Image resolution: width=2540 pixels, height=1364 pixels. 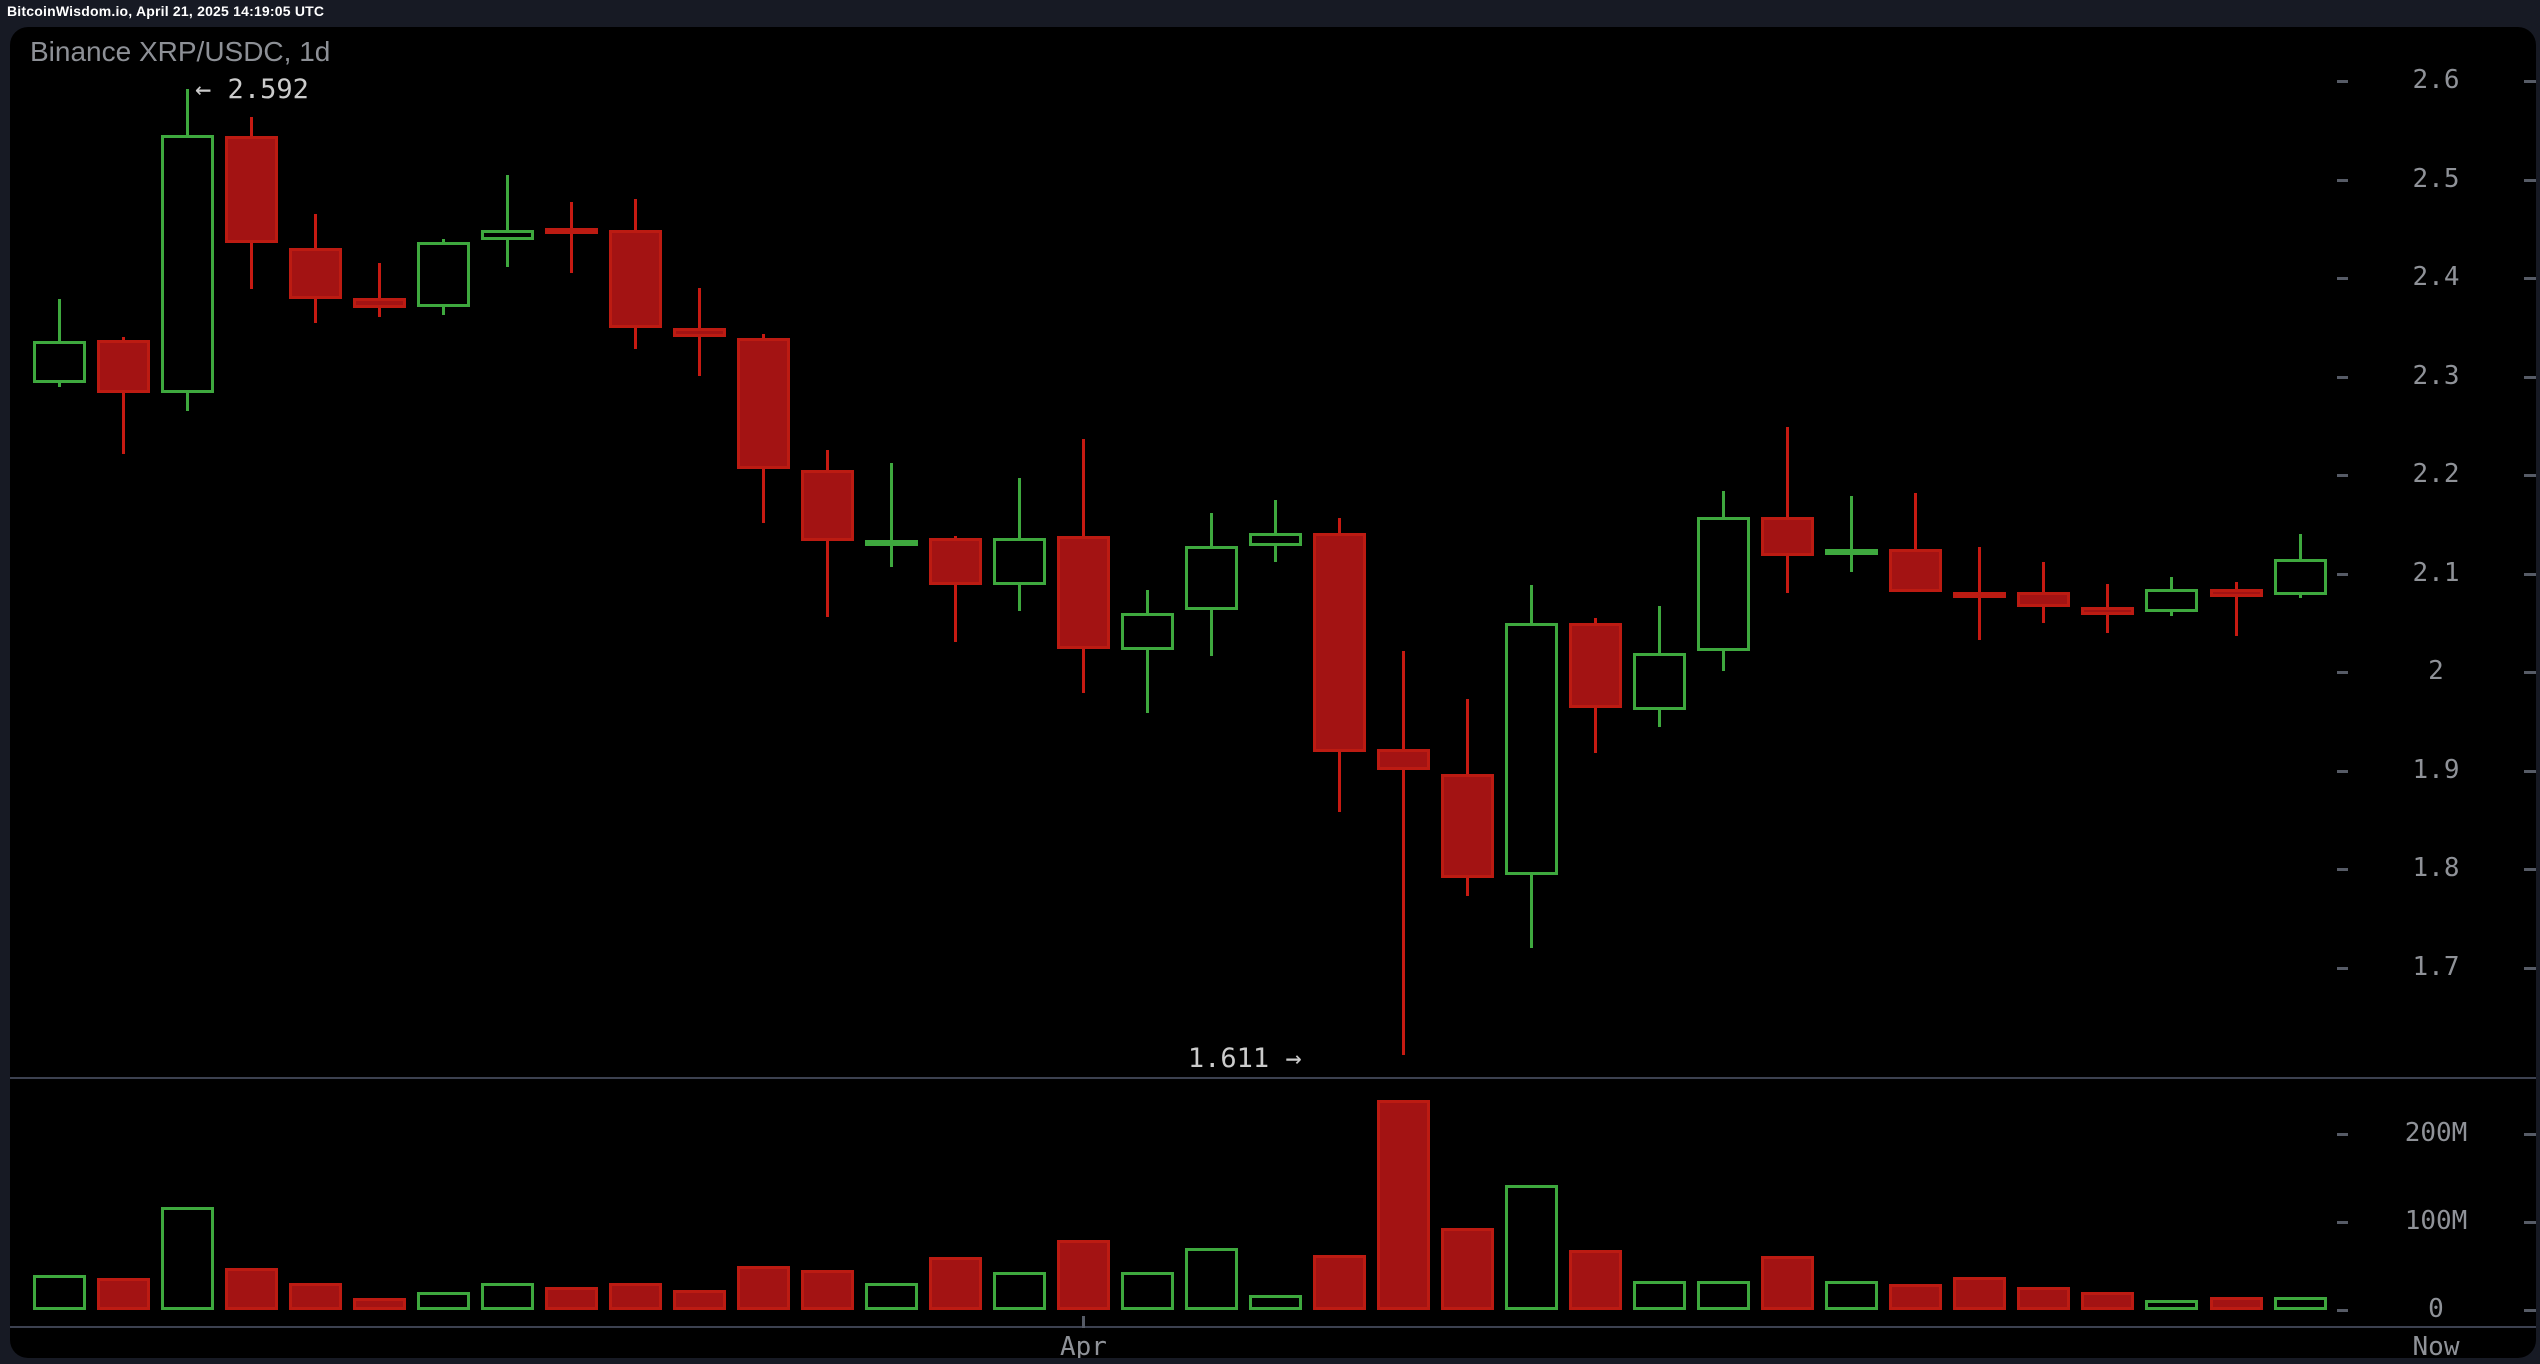 What do you see at coordinates (2436, 1309) in the screenshot?
I see `volume-tick-label: 0` at bounding box center [2436, 1309].